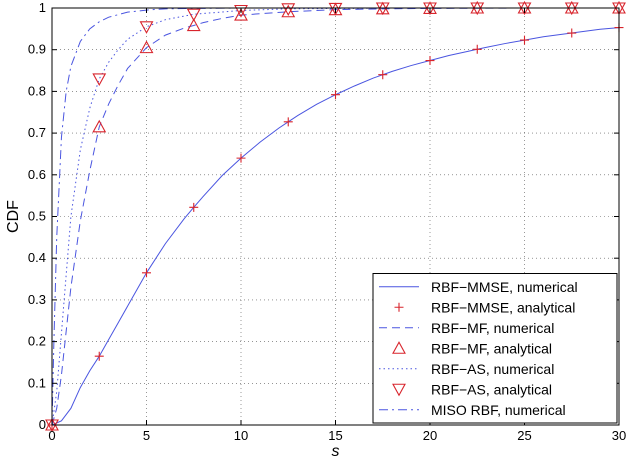 The image size is (627, 463). I want to click on legend-item: RBF−MF, analytical, so click(472, 348).